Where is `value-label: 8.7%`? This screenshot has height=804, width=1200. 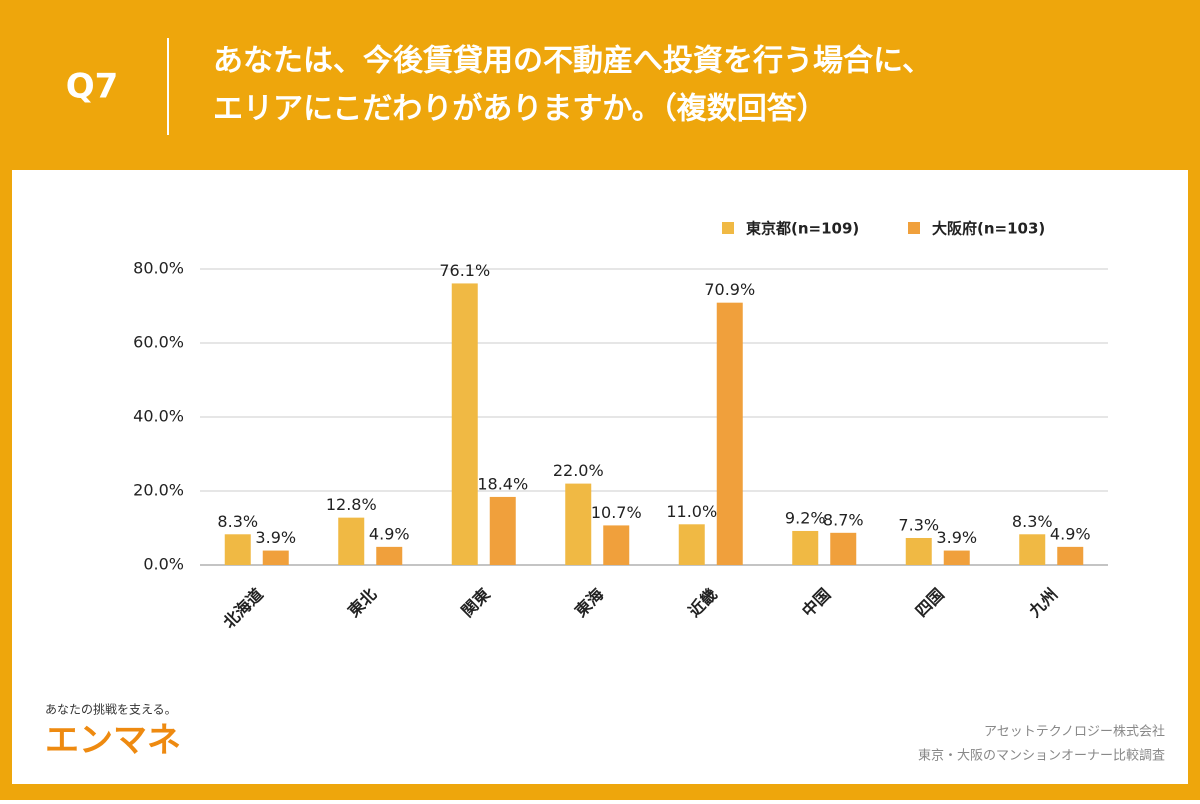
value-label: 8.7% is located at coordinates (843, 519).